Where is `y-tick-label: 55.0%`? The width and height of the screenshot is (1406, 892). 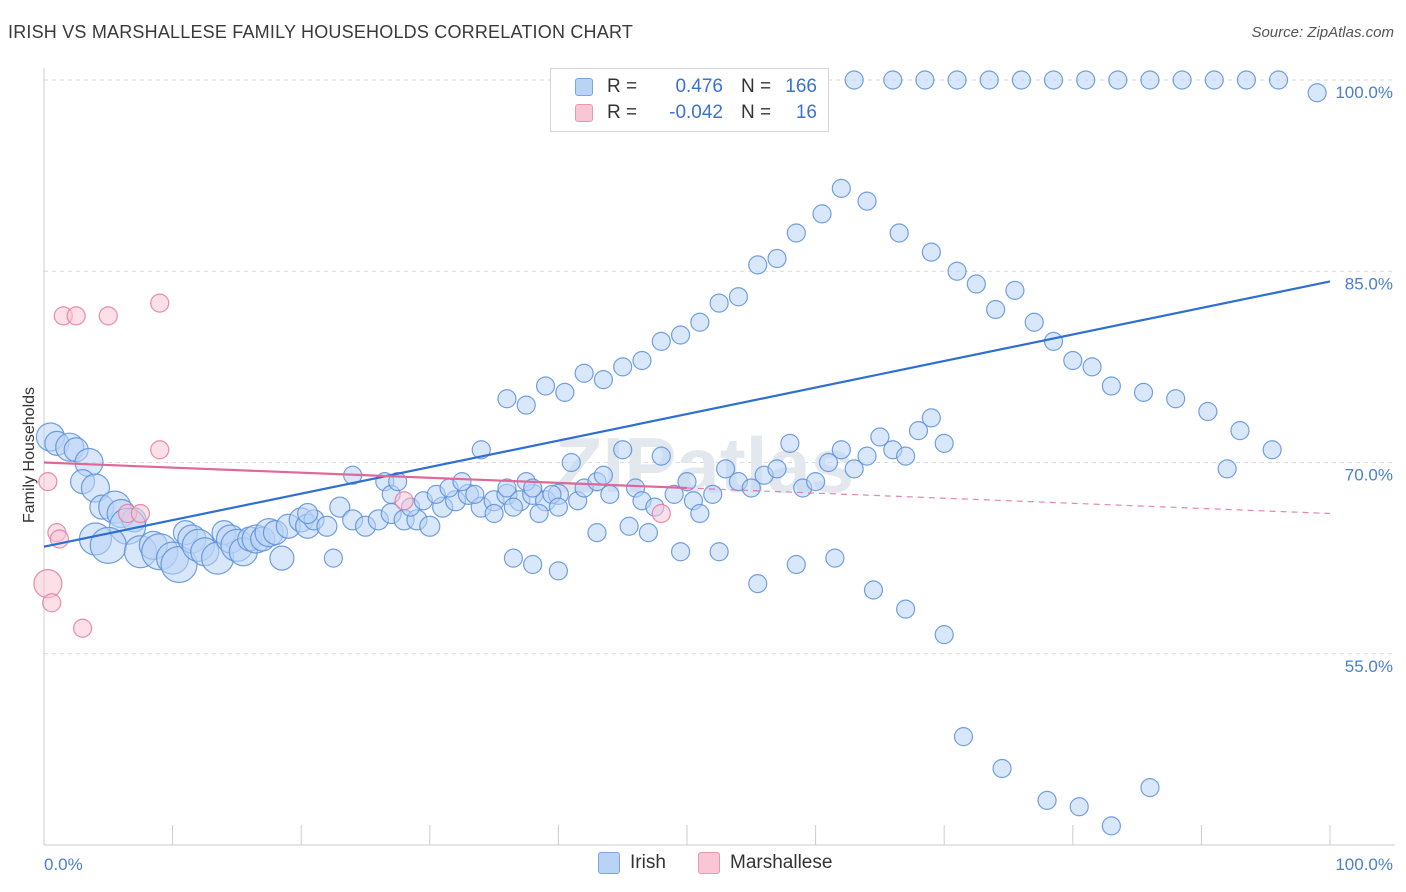 y-tick-label: 55.0% is located at coordinates (1369, 666).